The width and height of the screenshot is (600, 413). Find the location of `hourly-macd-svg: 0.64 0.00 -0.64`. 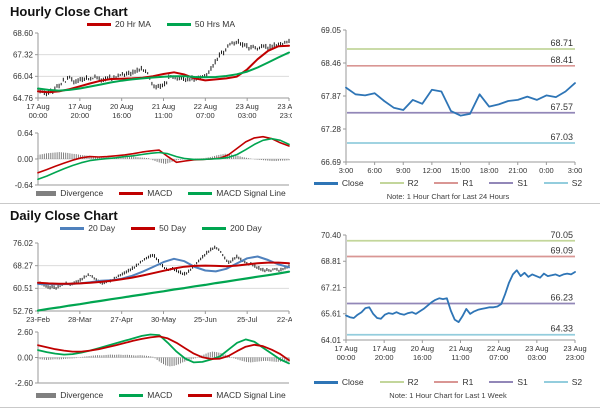

hourly-macd-svg: 0.64 0.00 -0.64 is located at coordinates (152, 159).